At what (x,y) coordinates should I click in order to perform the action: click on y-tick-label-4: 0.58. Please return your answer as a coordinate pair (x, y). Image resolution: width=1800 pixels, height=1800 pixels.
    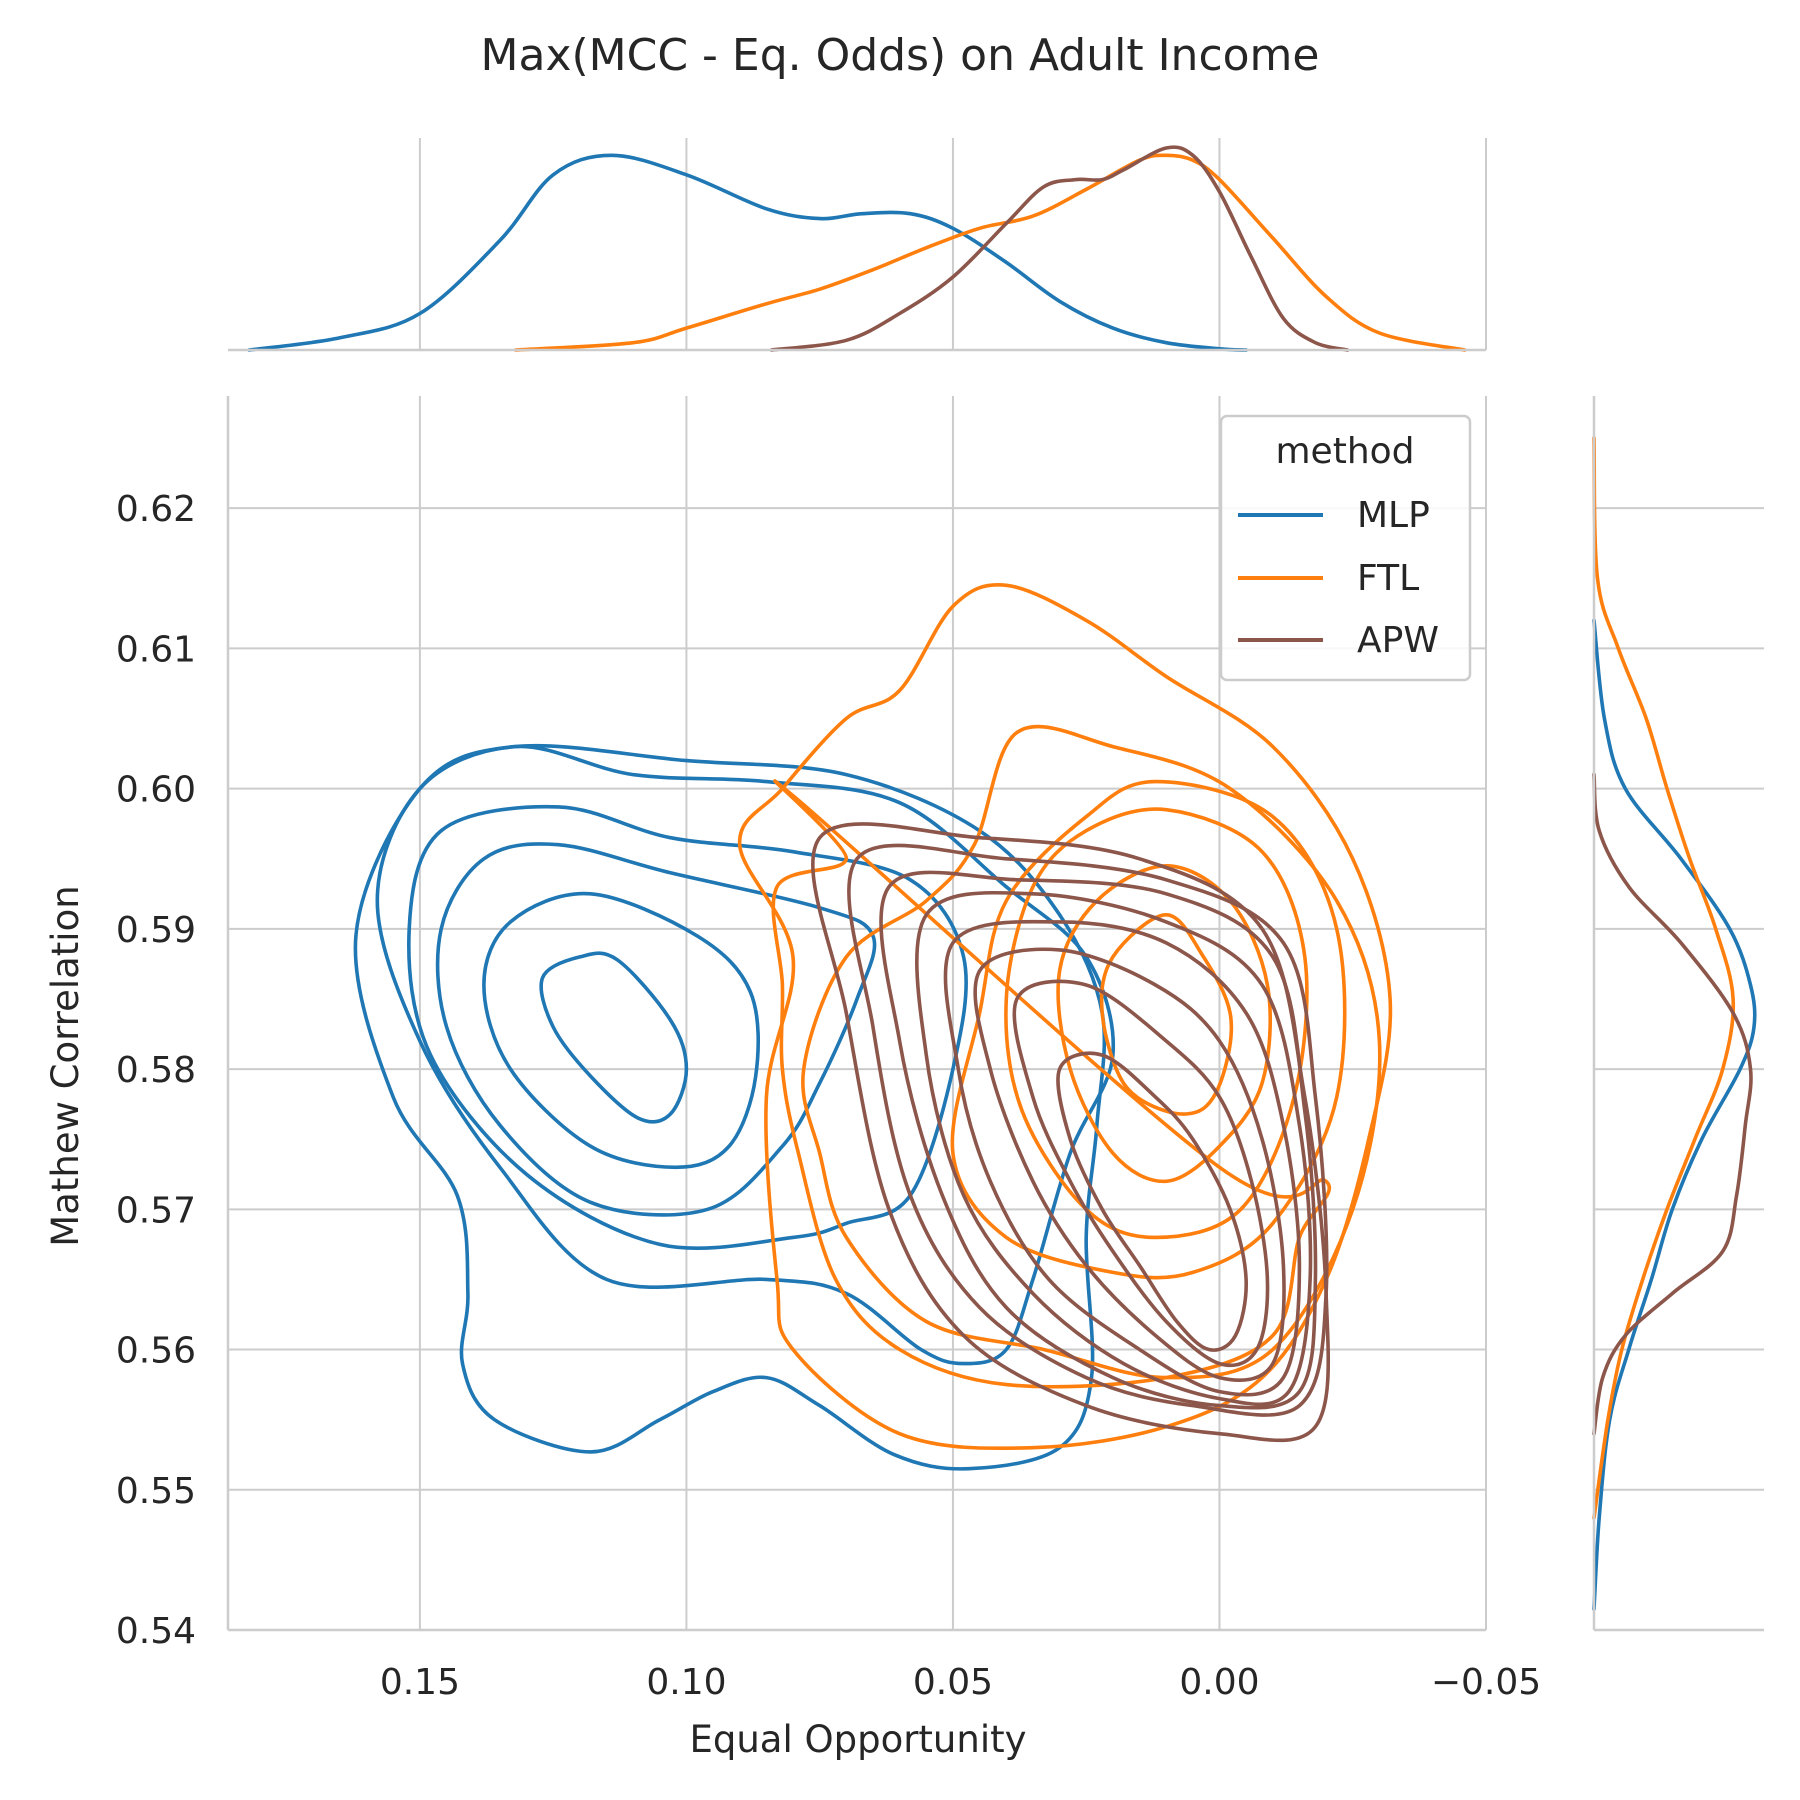
    Looking at the image, I should click on (156, 1070).